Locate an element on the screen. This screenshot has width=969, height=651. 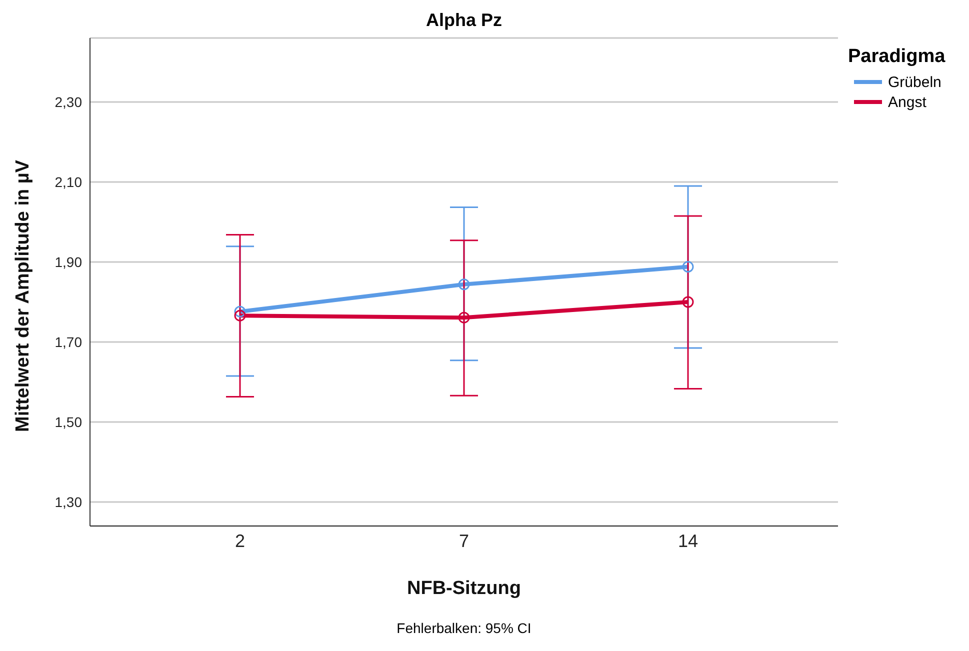
y-tick-label: 1,70 is located at coordinates (68, 342).